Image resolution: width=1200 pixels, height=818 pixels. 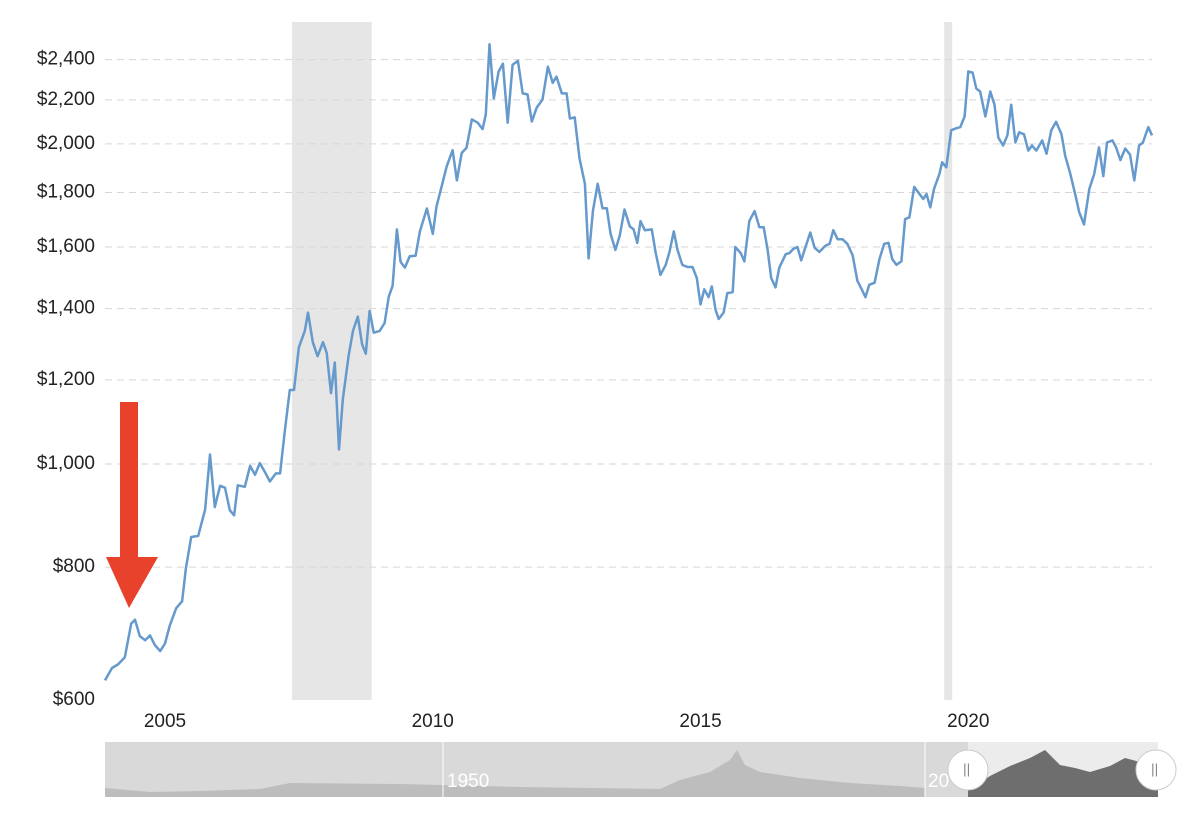 I want to click on y-tick-label: $1,000, so click(x=66, y=463).